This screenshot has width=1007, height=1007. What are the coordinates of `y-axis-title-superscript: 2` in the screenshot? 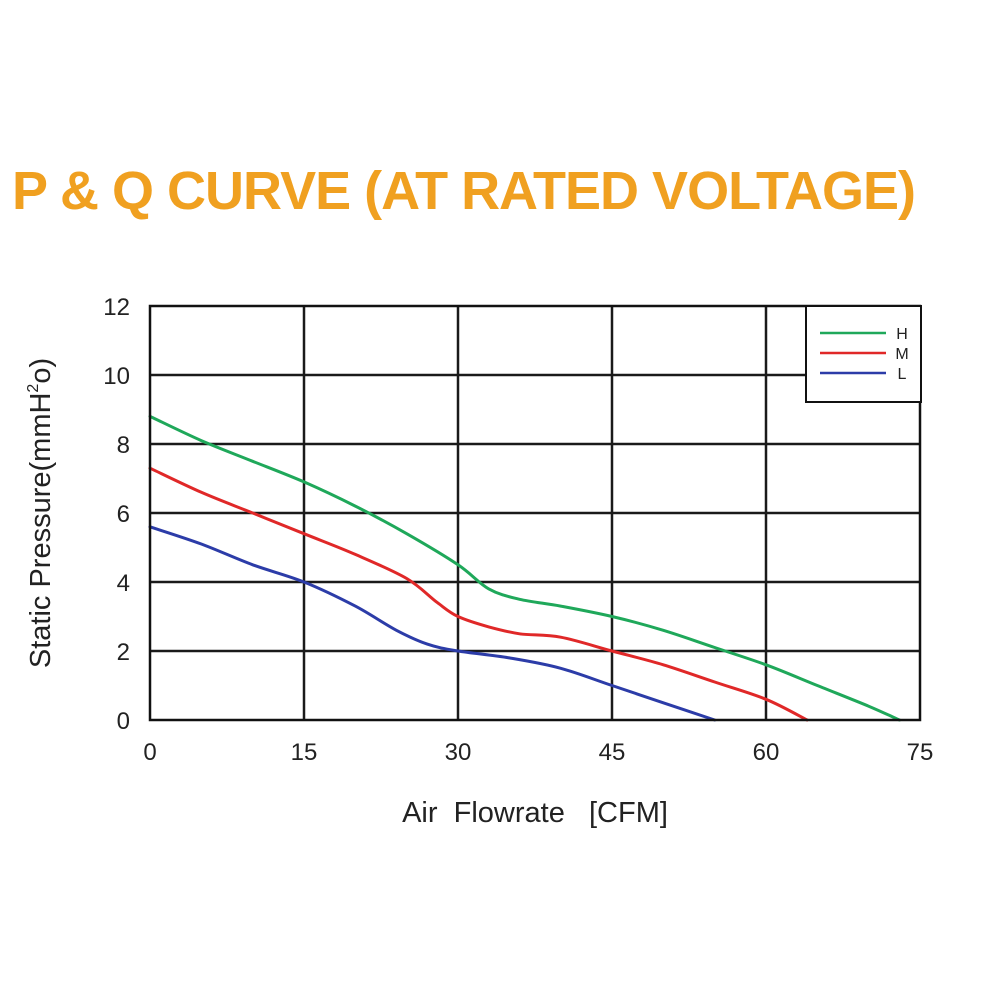 It's located at (33, 388).